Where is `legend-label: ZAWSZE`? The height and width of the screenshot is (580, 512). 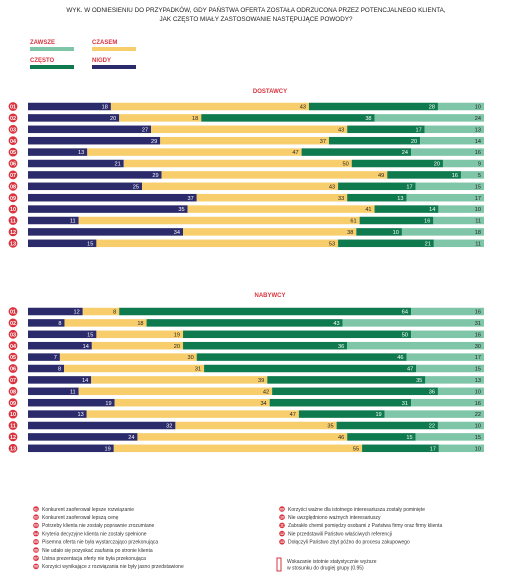
legend-label: ZAWSZE is located at coordinates (42, 43).